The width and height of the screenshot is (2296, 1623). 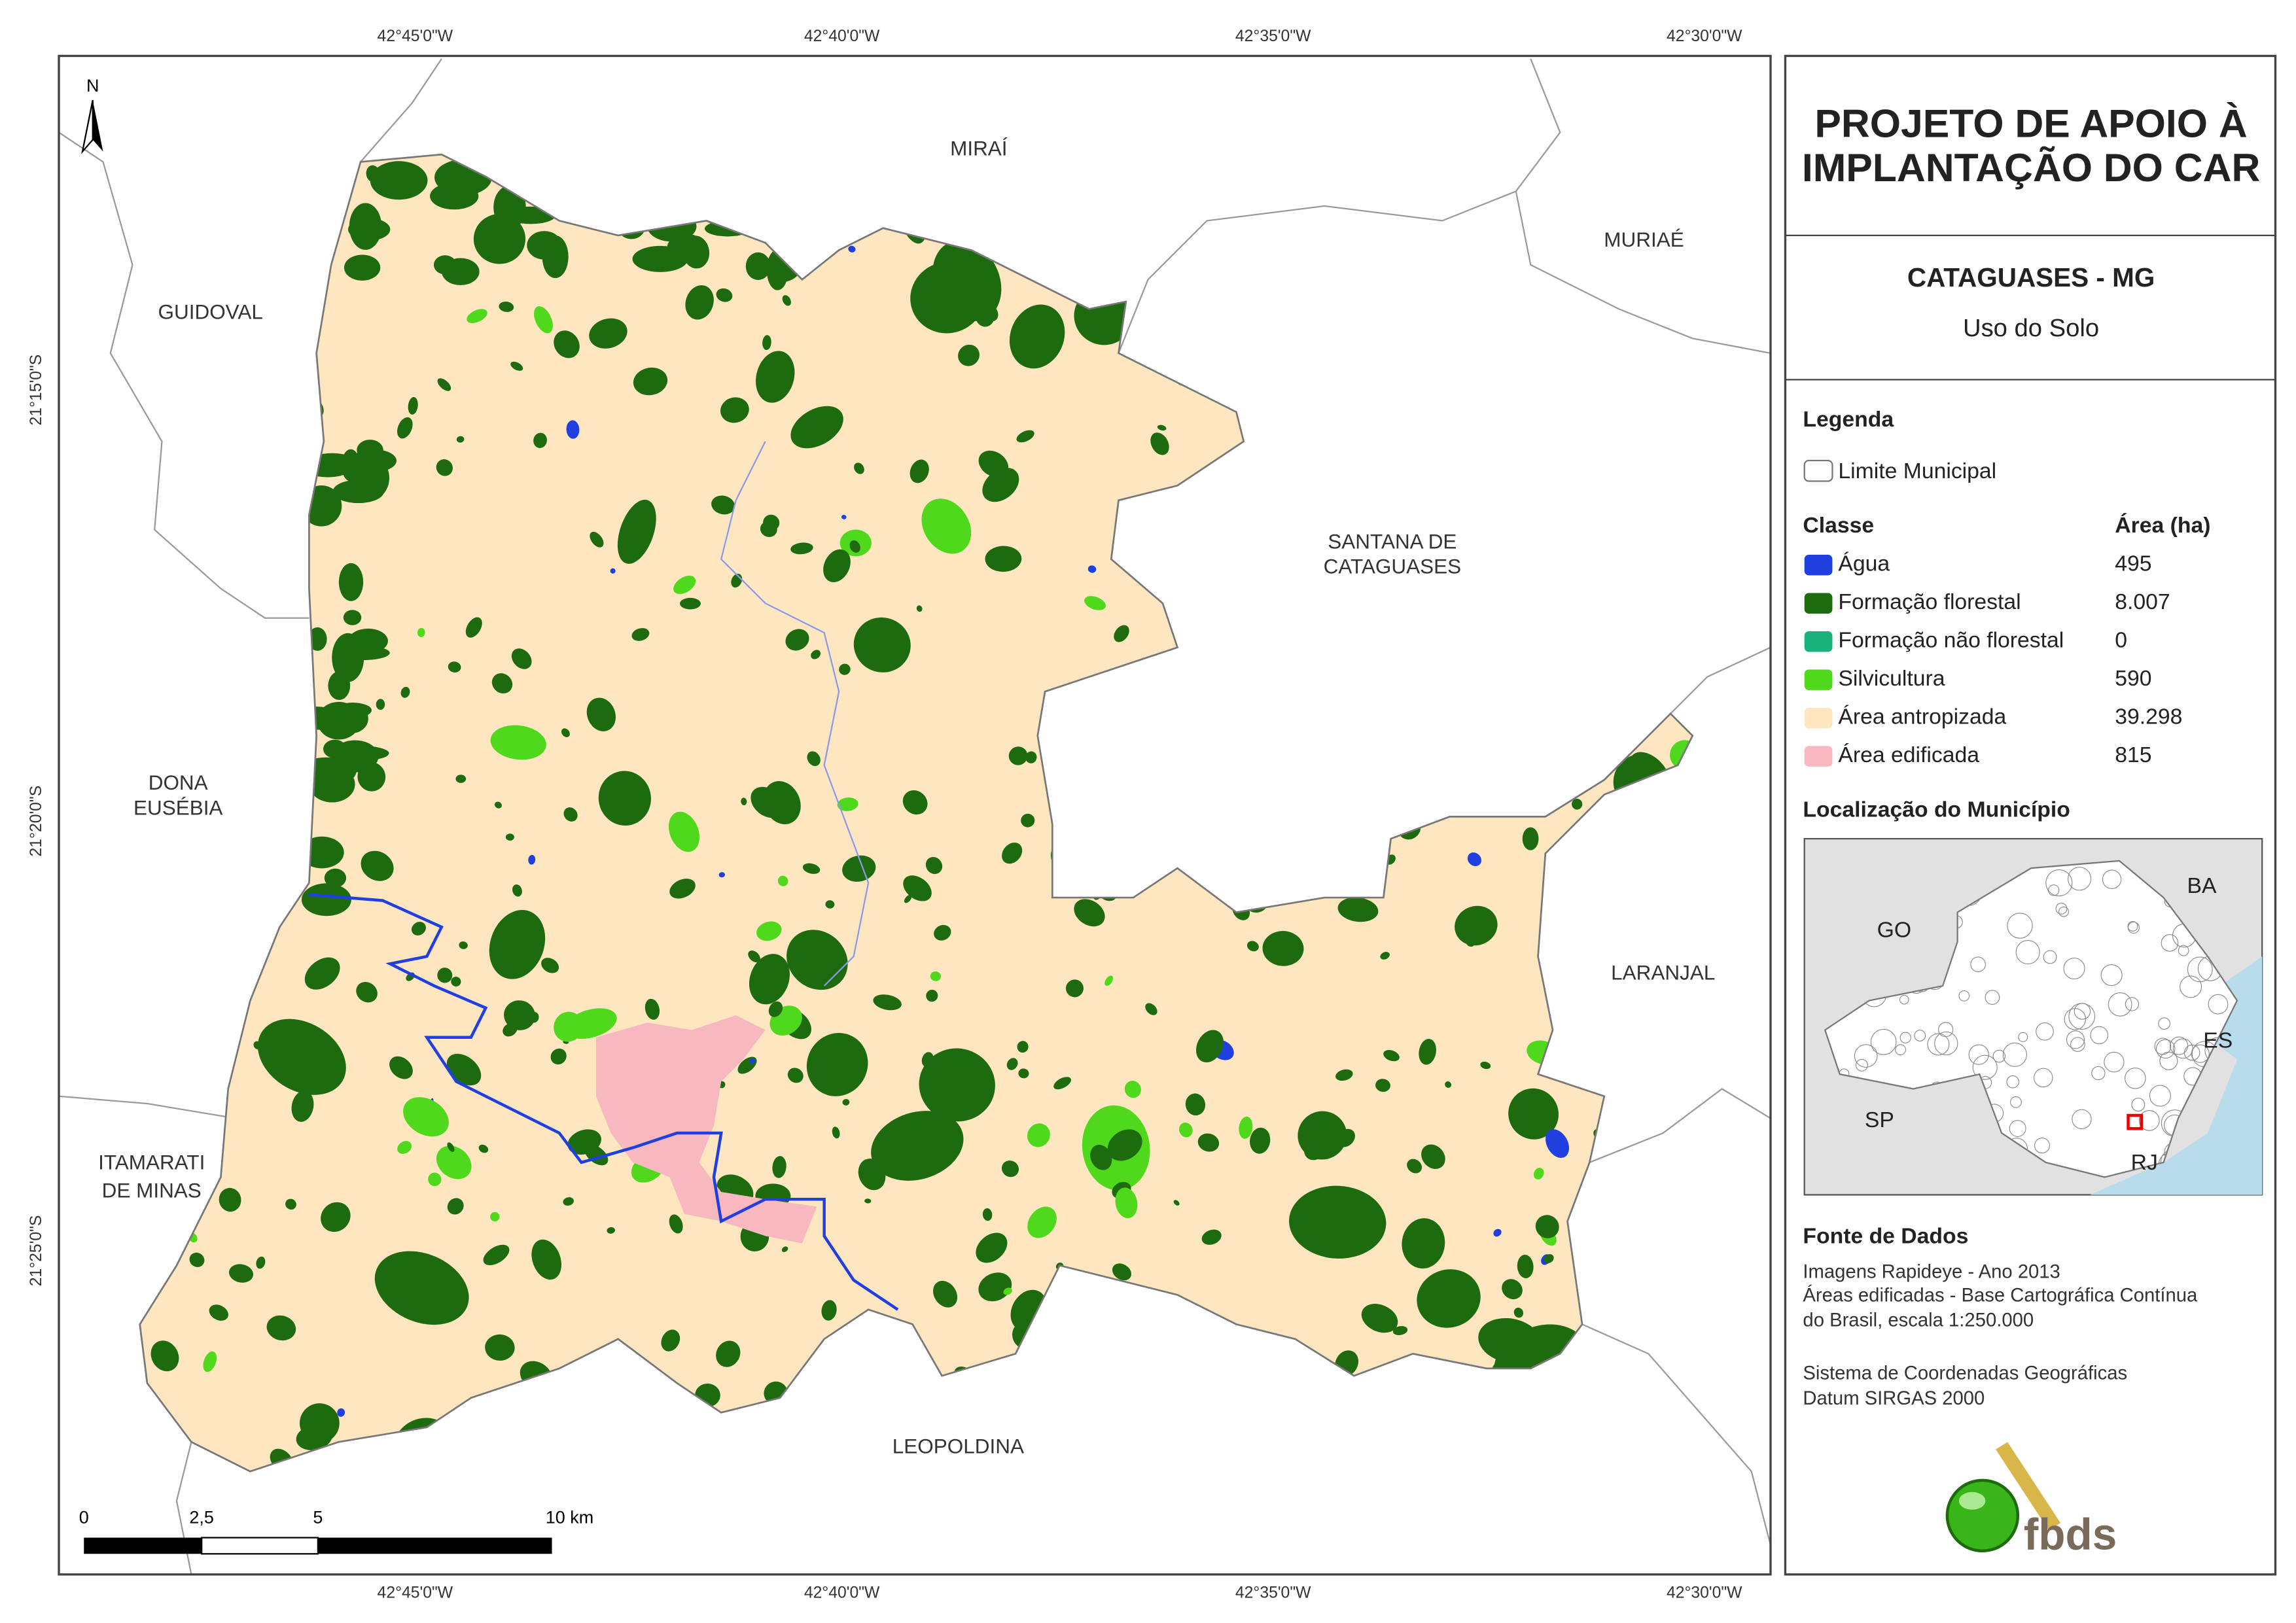 I want to click on class-name: Área antropizada, so click(x=1922, y=717).